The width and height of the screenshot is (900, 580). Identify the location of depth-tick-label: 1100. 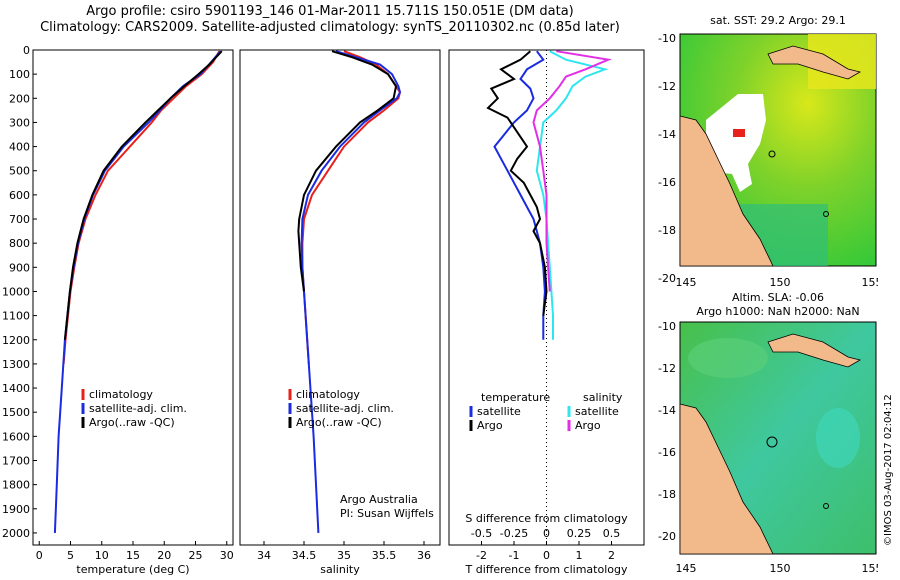
(16, 316).